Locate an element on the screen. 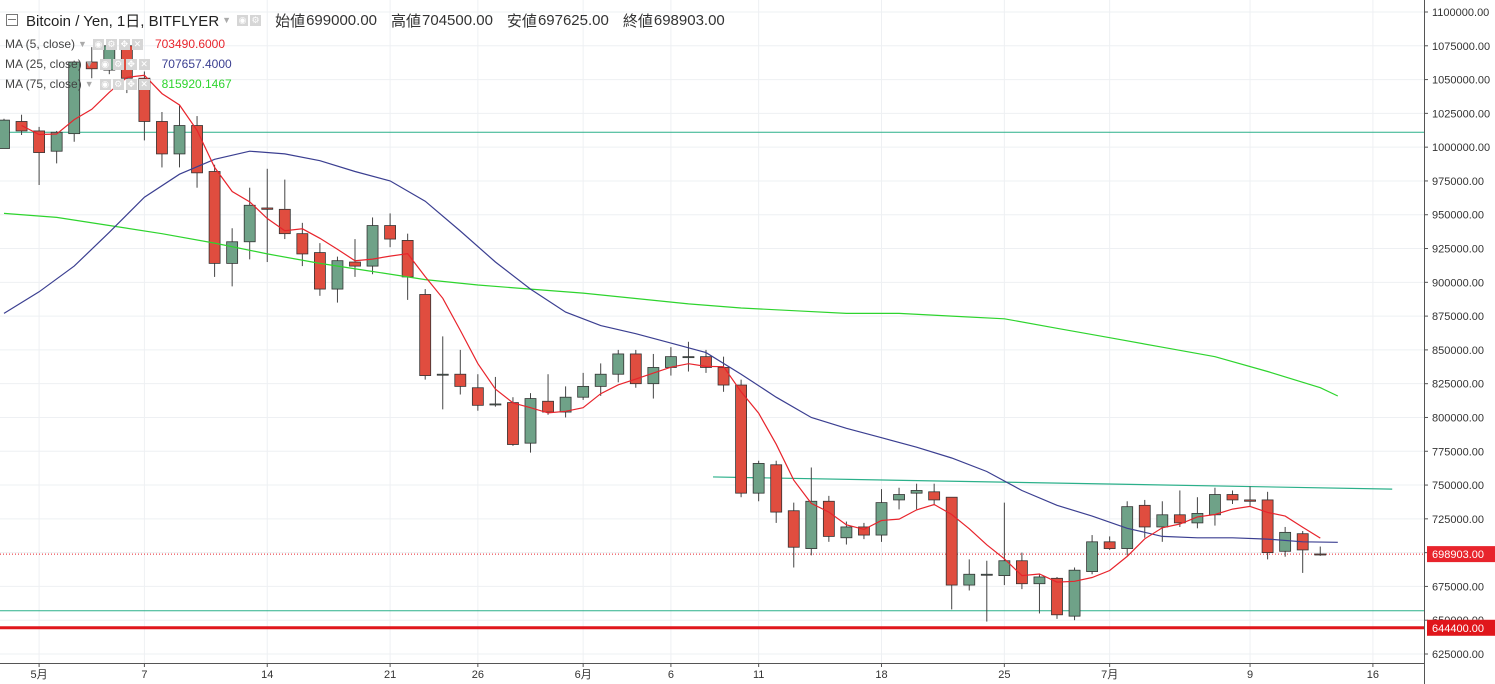 Image resolution: width=1495 pixels, height=684 pixels. high-value: 704500.00 is located at coordinates (457, 20).